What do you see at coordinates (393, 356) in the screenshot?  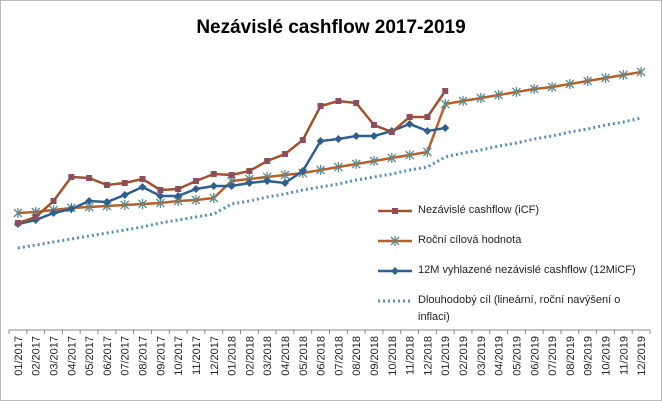 I see `x-tick-label: 10/2018` at bounding box center [393, 356].